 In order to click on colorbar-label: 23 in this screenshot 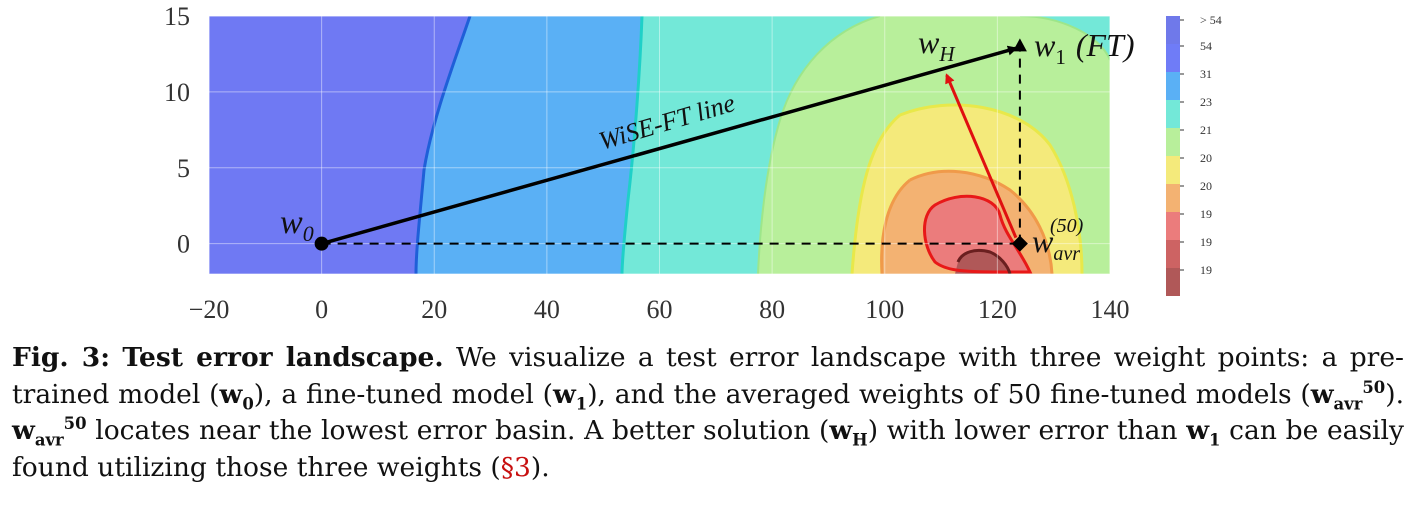, I will do `click(1206, 102)`.